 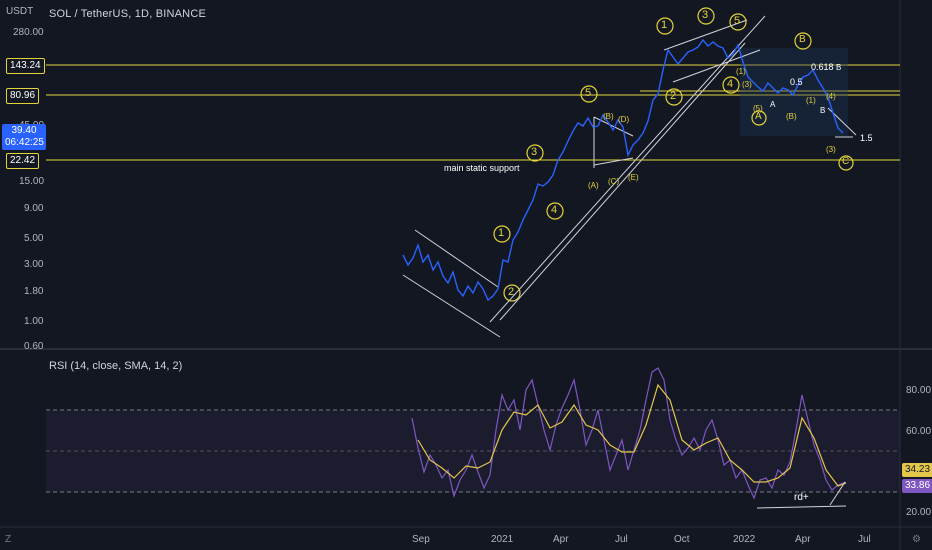 I want to click on bar-countdown: 06:42:25, so click(x=24, y=142).